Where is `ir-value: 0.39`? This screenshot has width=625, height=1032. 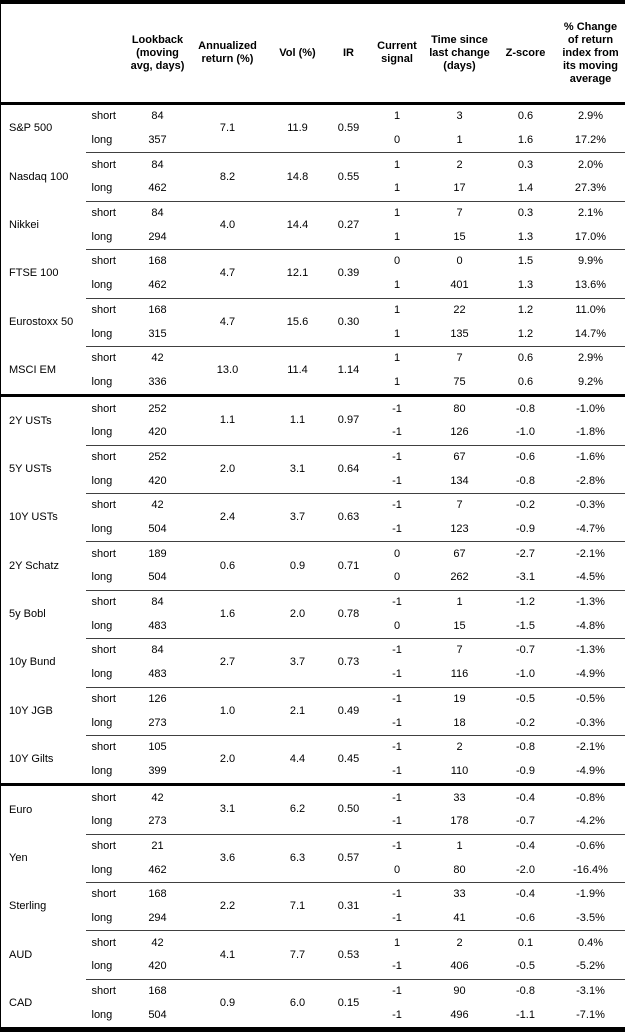 ir-value: 0.39 is located at coordinates (349, 274).